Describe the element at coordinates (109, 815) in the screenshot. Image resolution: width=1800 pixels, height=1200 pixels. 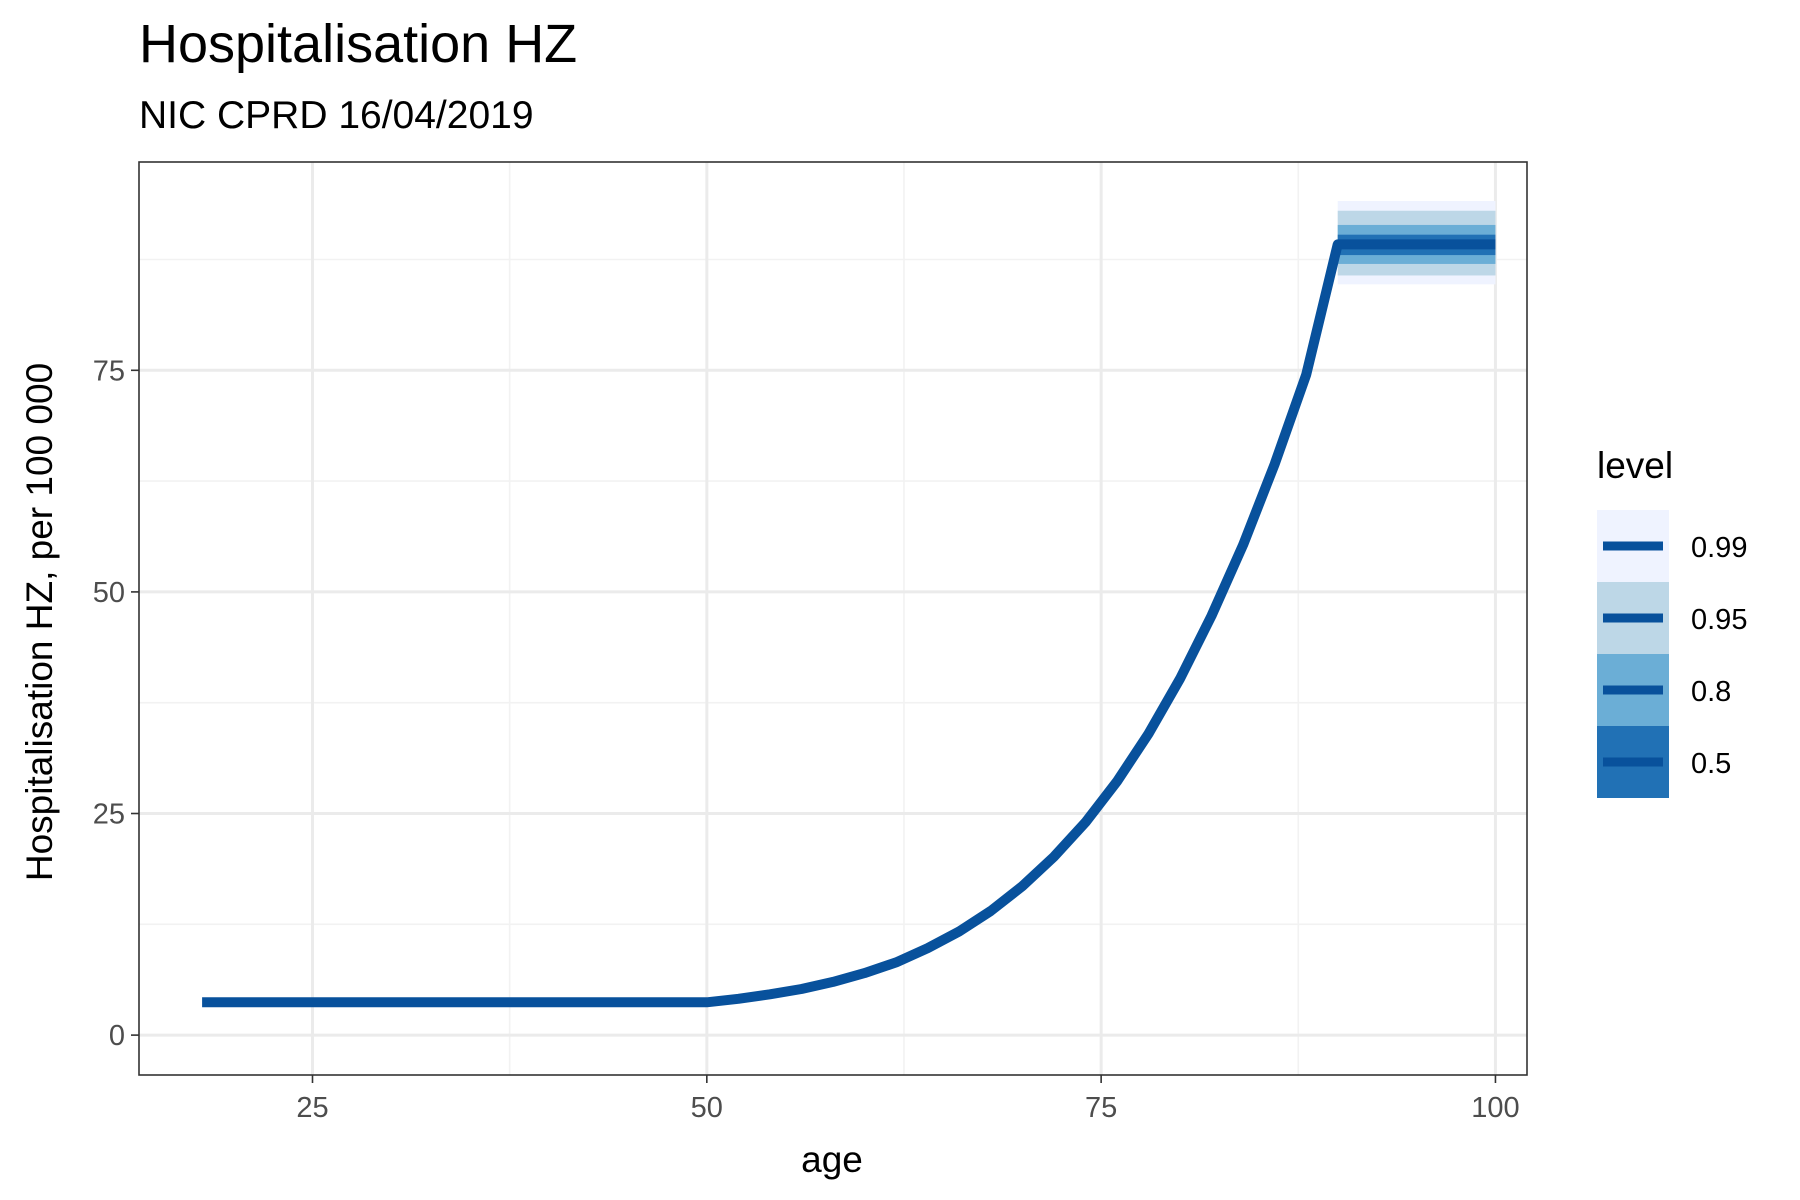
I see `y-tick-label: 25` at that location.